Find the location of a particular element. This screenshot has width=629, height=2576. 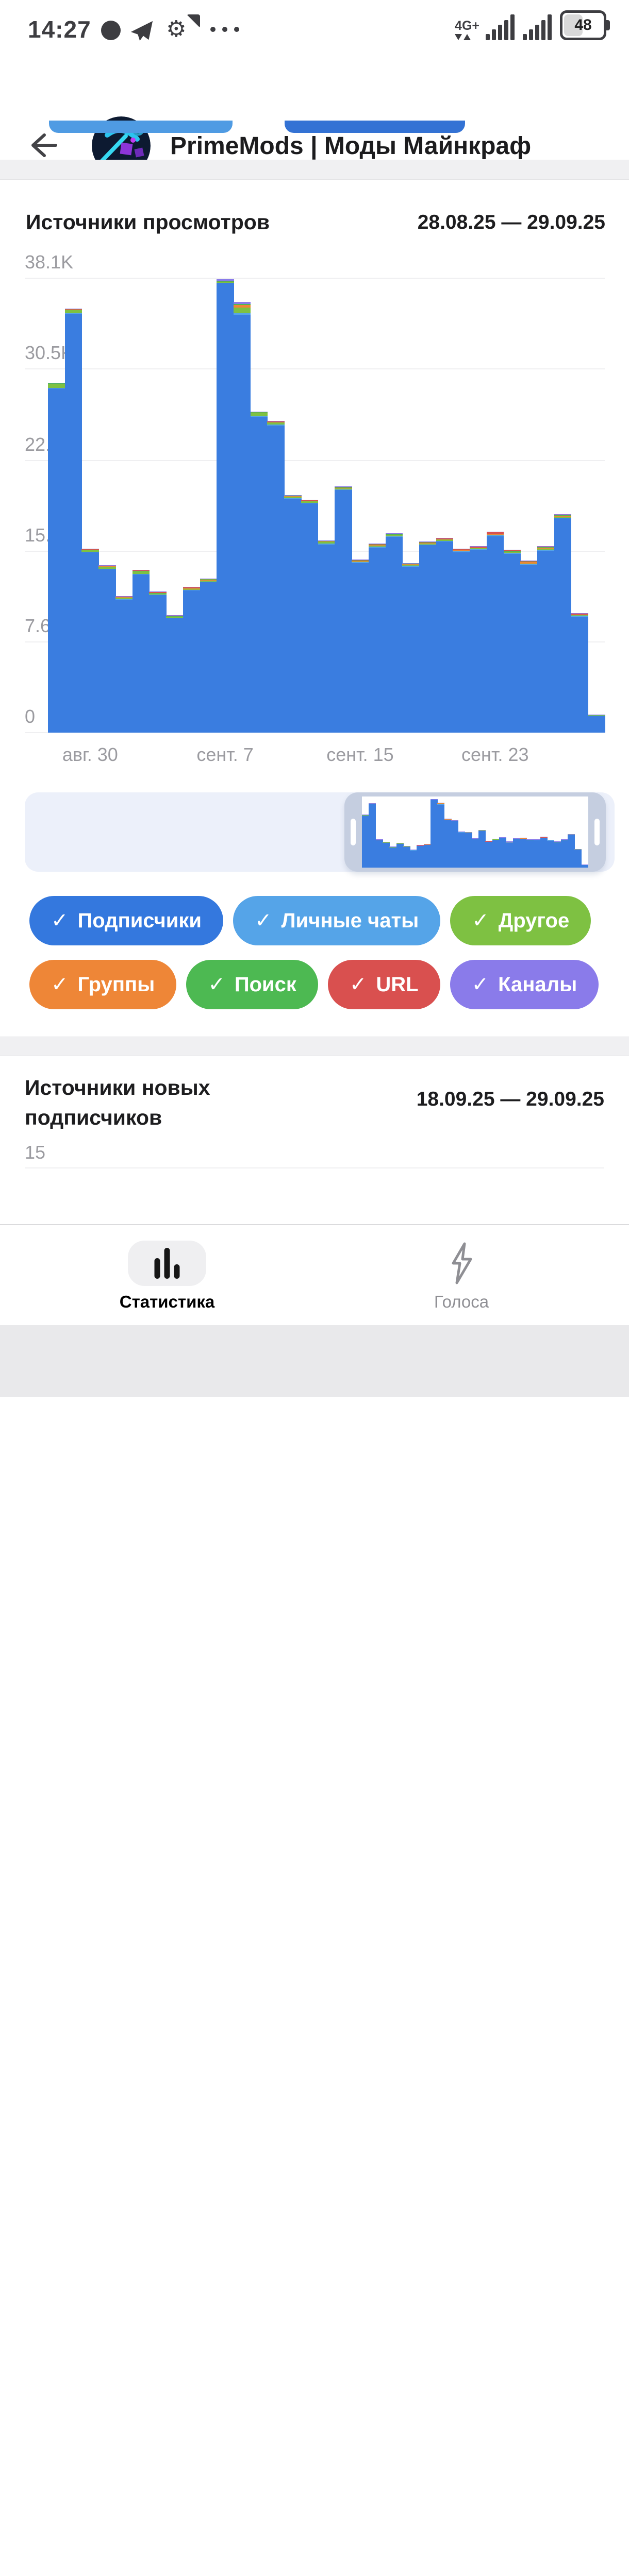

x-tick-label: сент. 23 is located at coordinates (495, 754).